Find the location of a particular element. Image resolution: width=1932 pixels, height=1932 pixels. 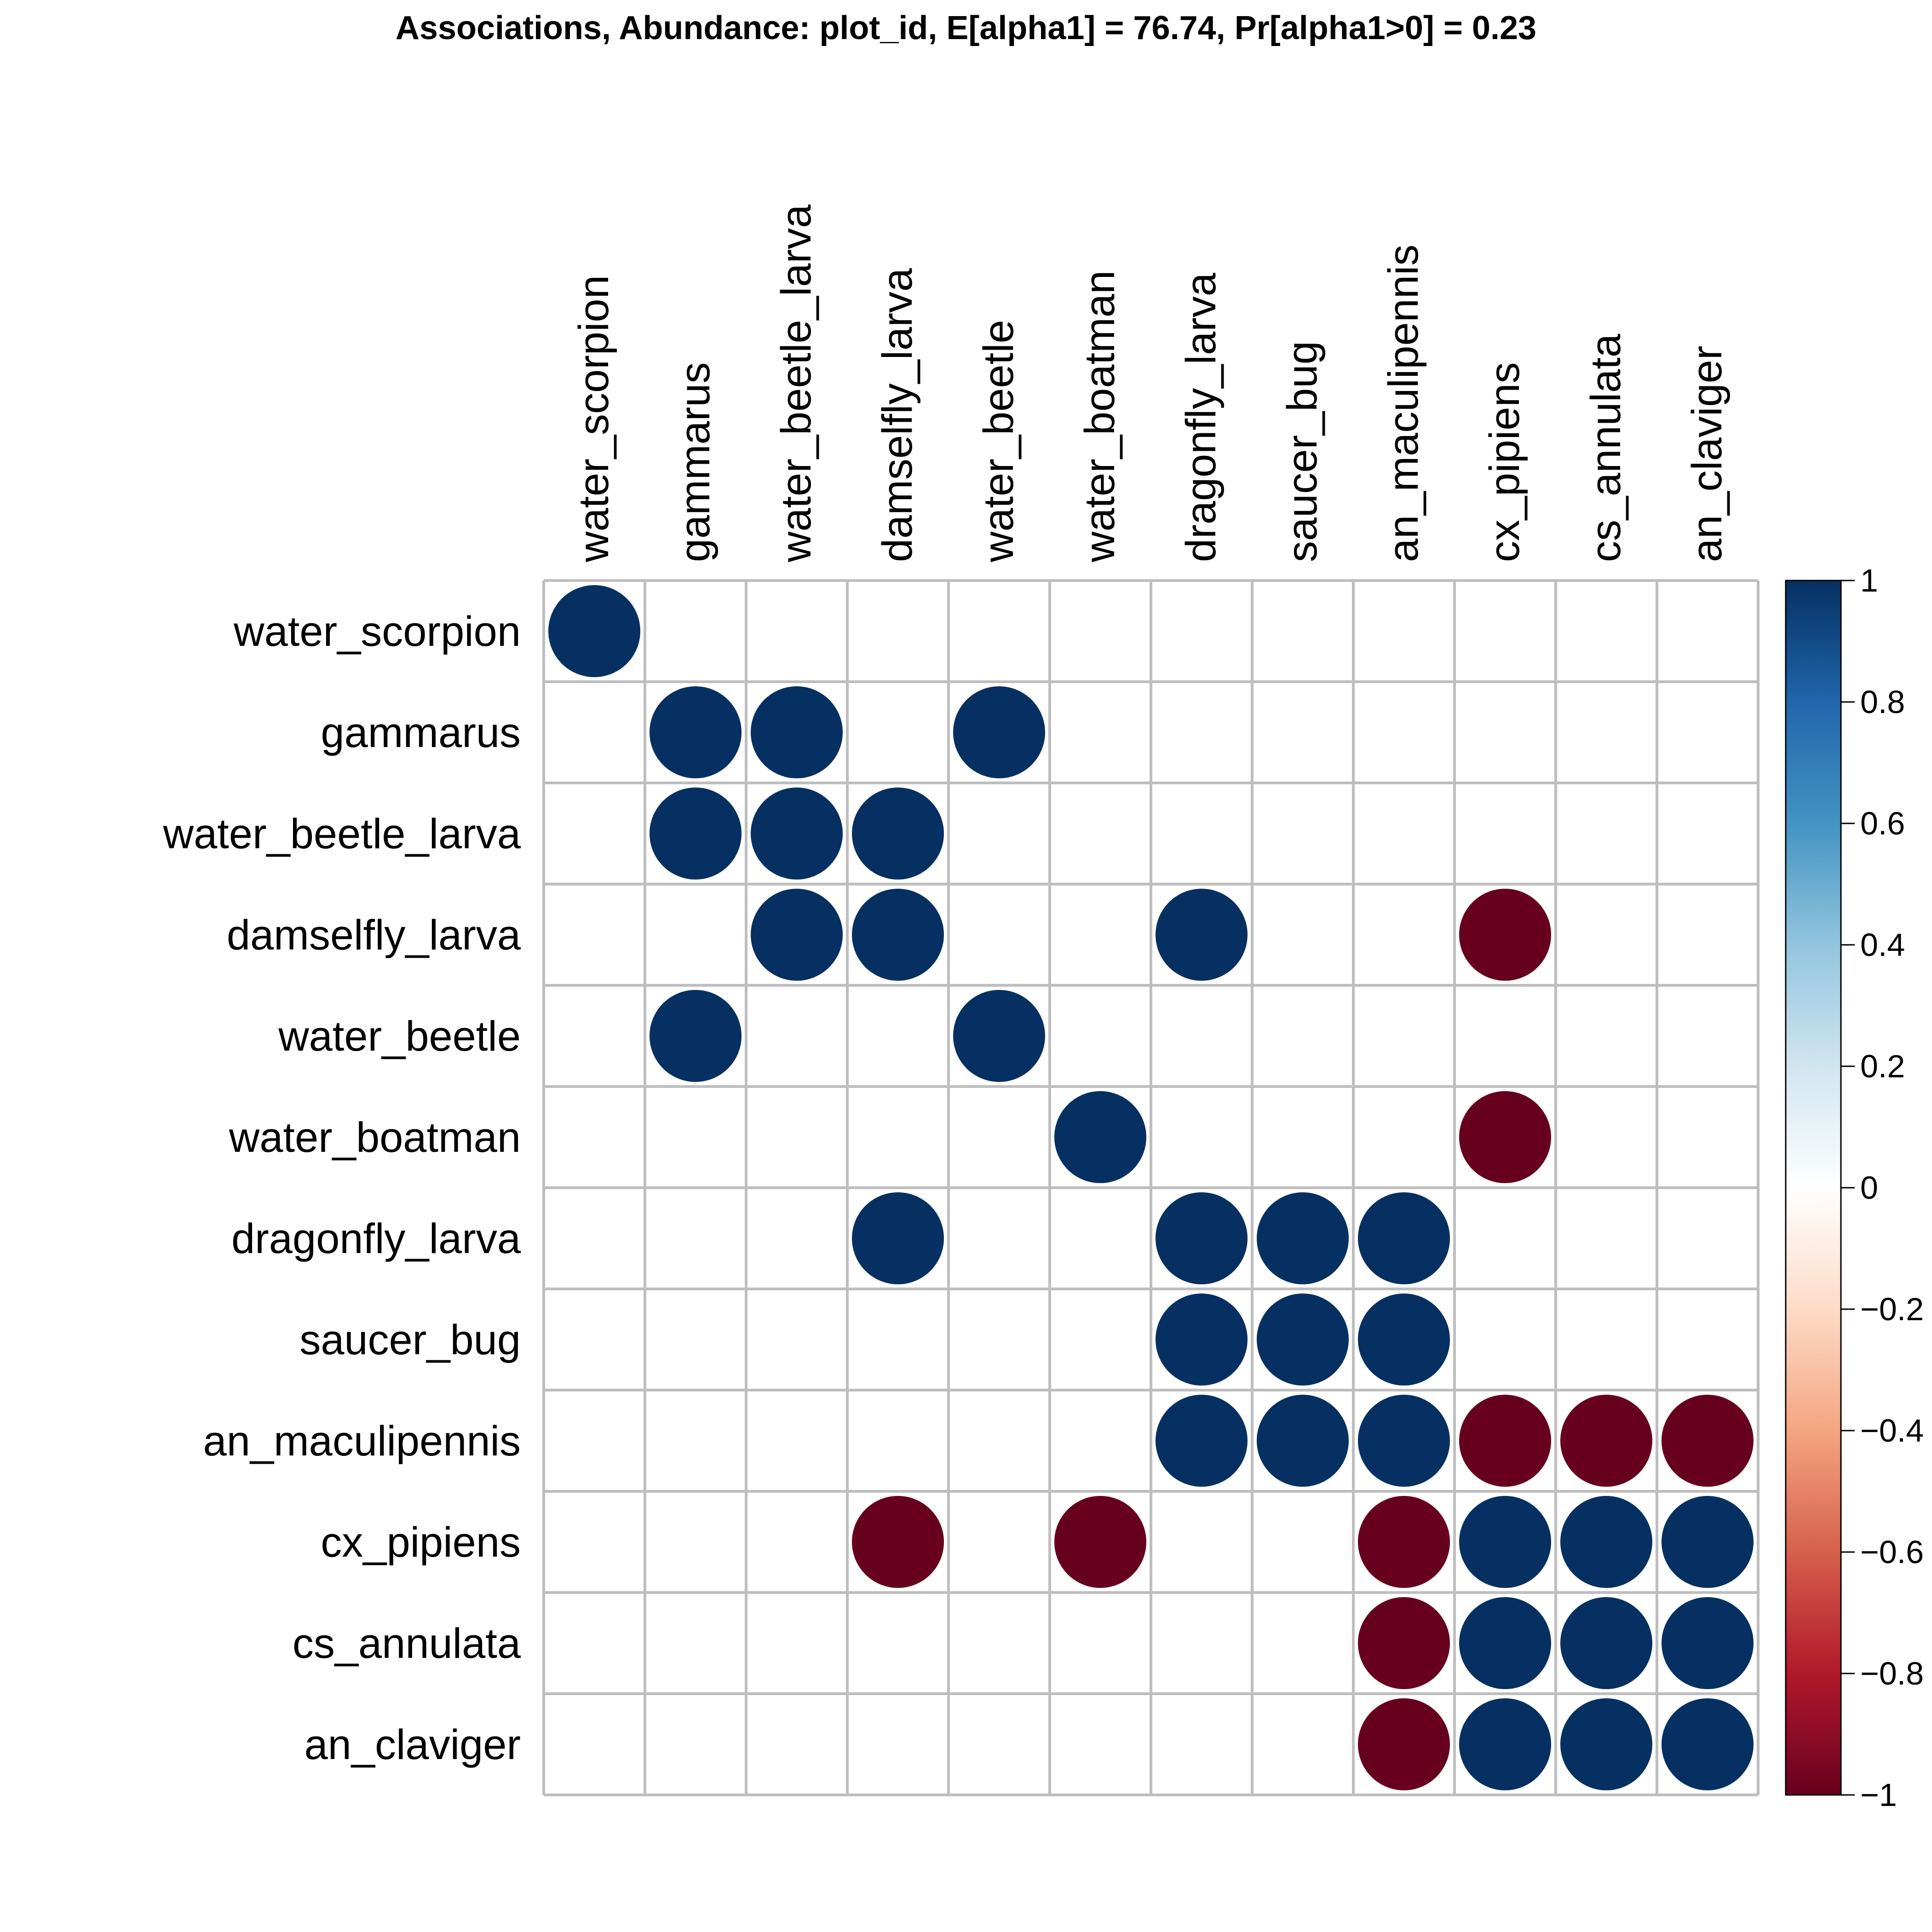

column-label: dragonfly_larva is located at coordinates (1201, 417).